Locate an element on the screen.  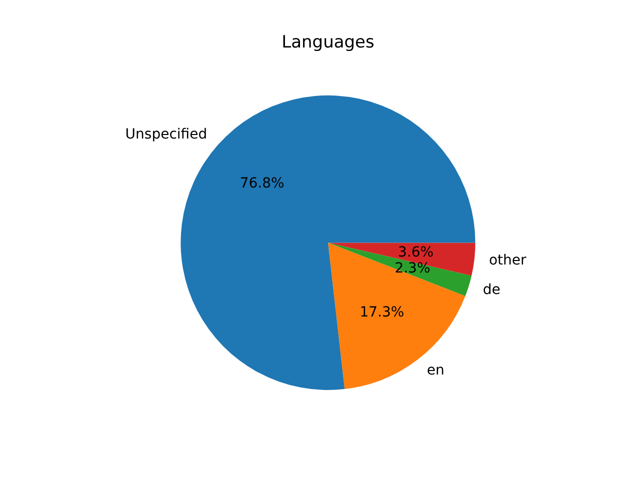
data-label: 2.3% is located at coordinates (412, 268).